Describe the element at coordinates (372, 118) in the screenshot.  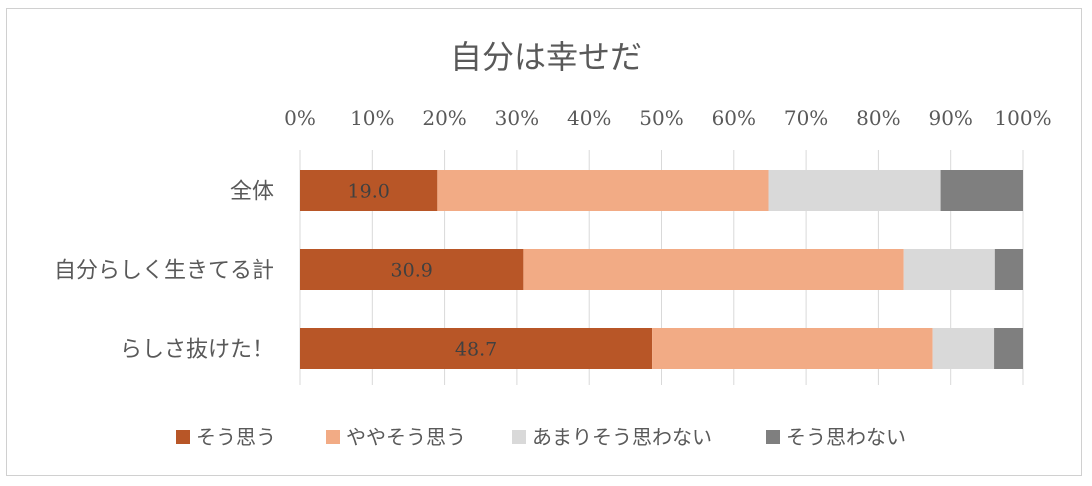
I see `x-tick-label: 10%` at that location.